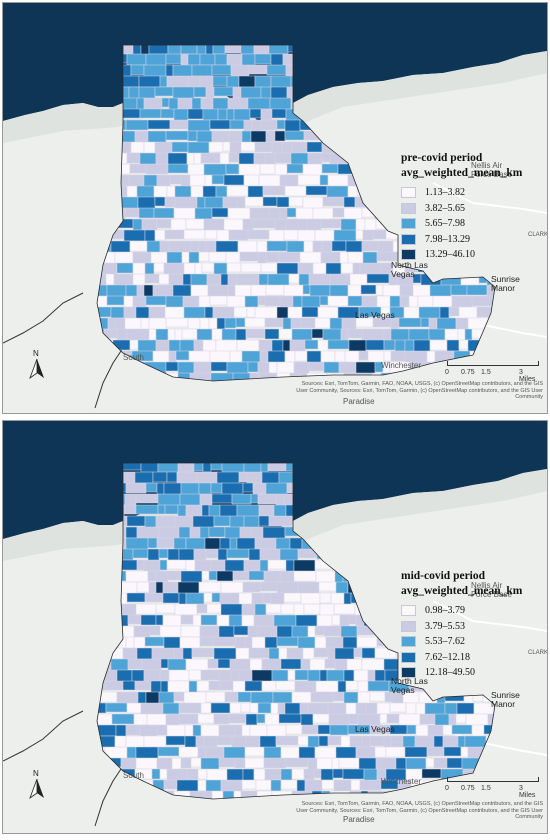 Image resolution: width=550 pixels, height=840 pixels. What do you see at coordinates (401, 781) in the screenshot?
I see `place-label-winchester: Winchester` at bounding box center [401, 781].